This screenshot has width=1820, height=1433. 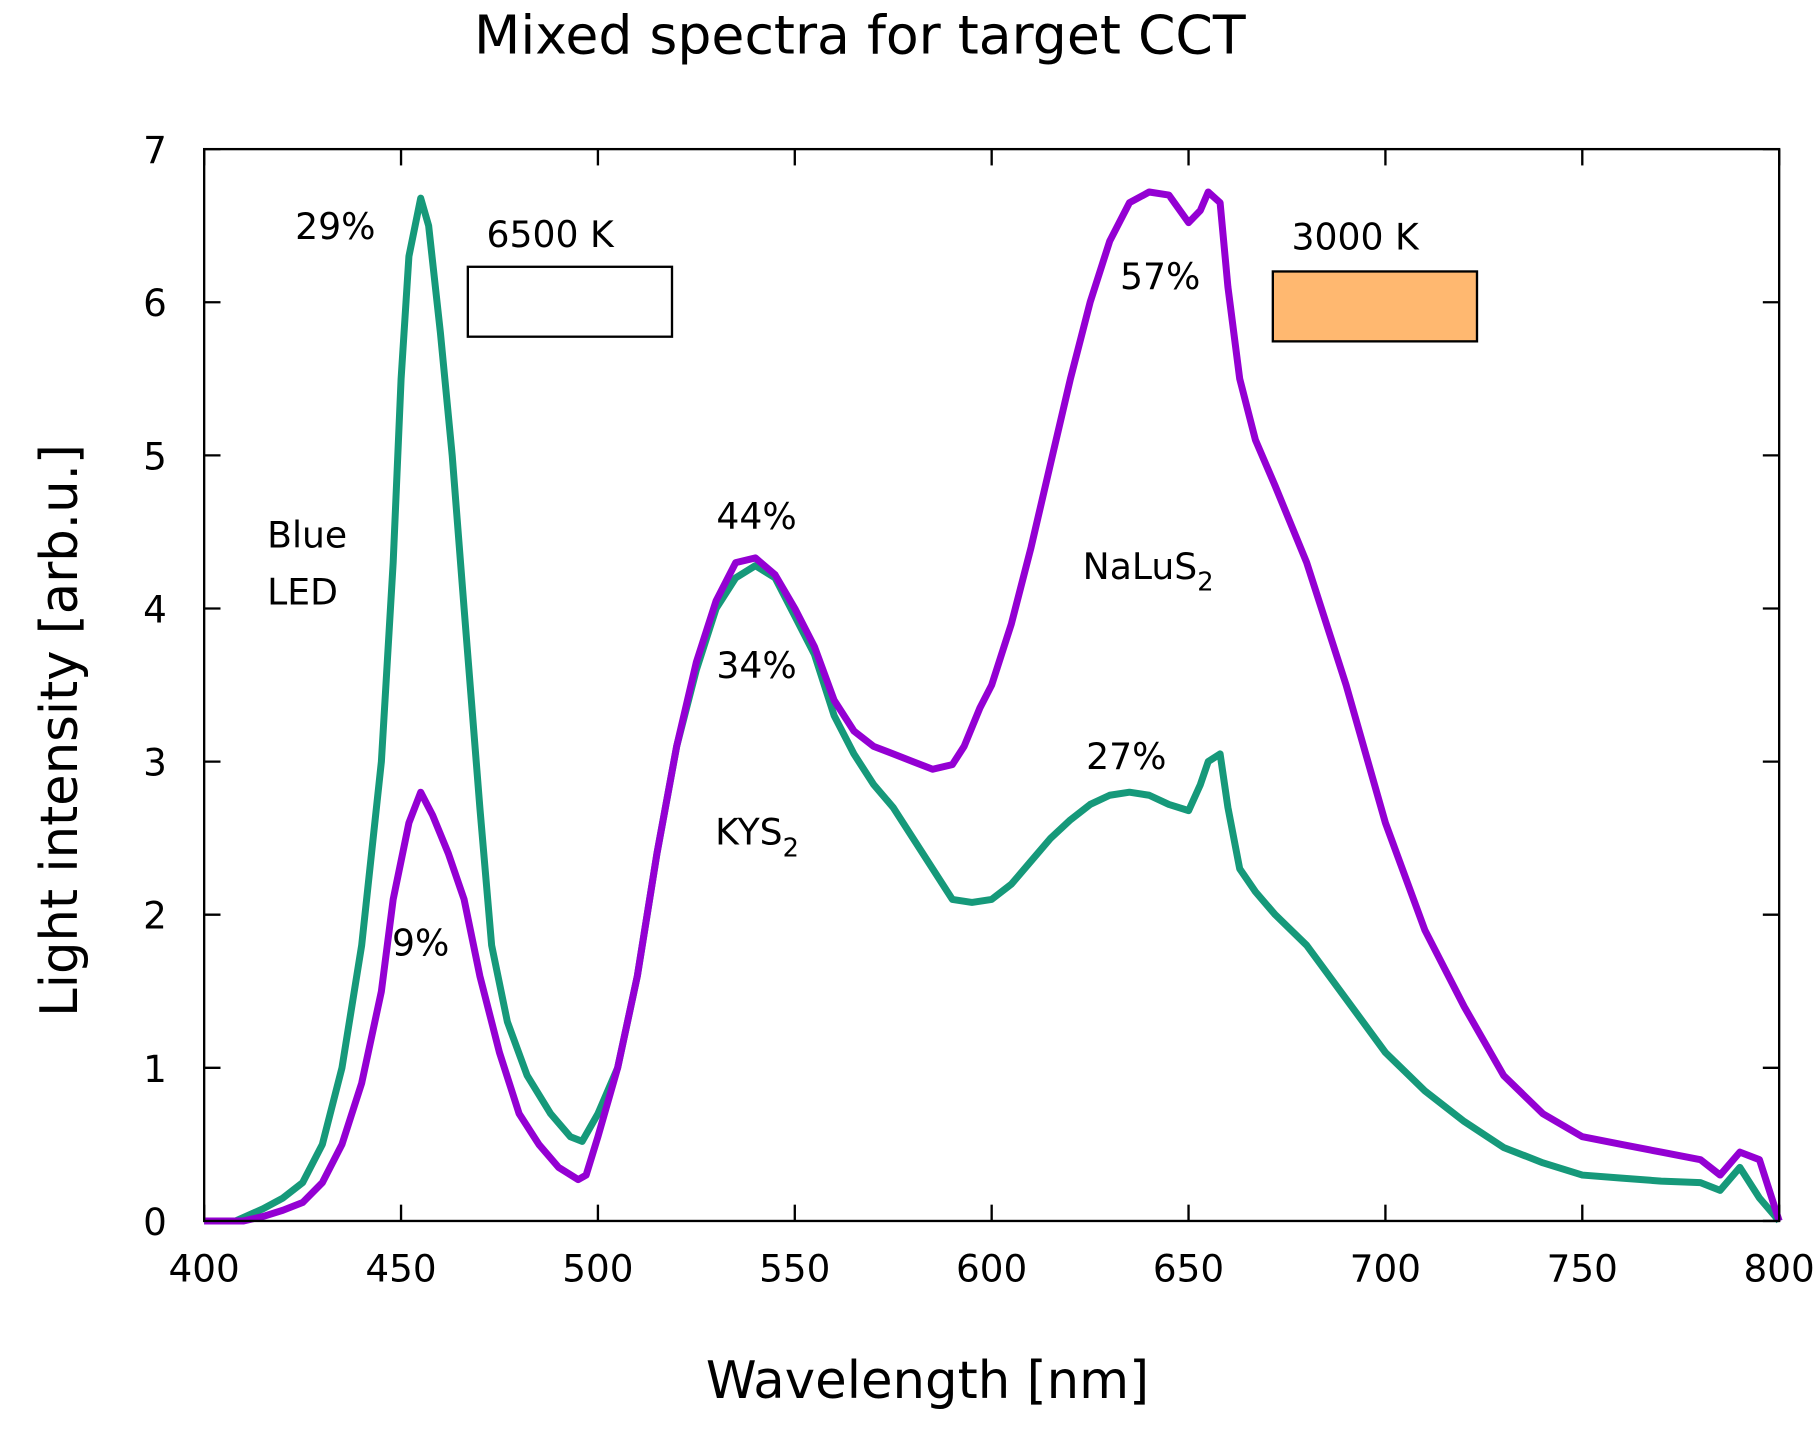 What do you see at coordinates (756, 516) in the screenshot?
I see `annotation-kys-3000: 44%` at bounding box center [756, 516].